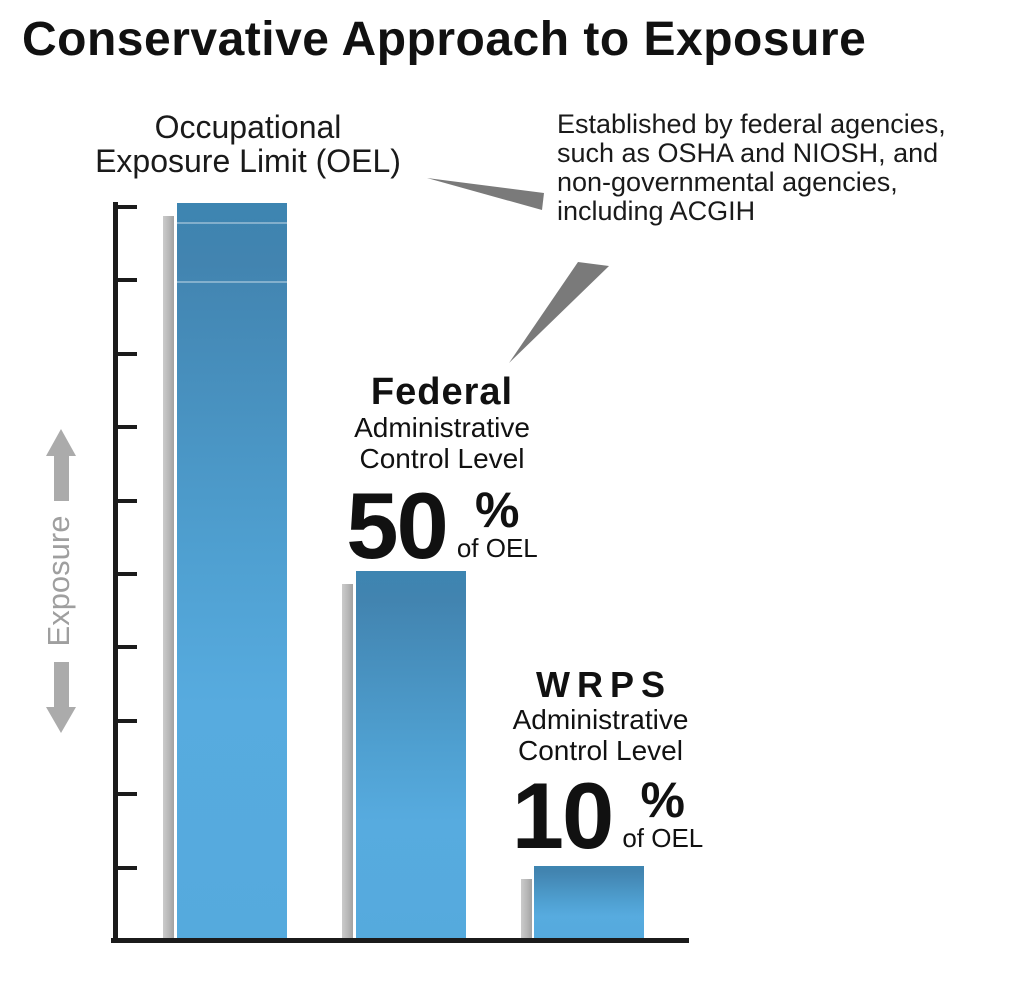 The width and height of the screenshot is (1030, 997). I want to click on bar-oel-shadow, so click(168, 578).